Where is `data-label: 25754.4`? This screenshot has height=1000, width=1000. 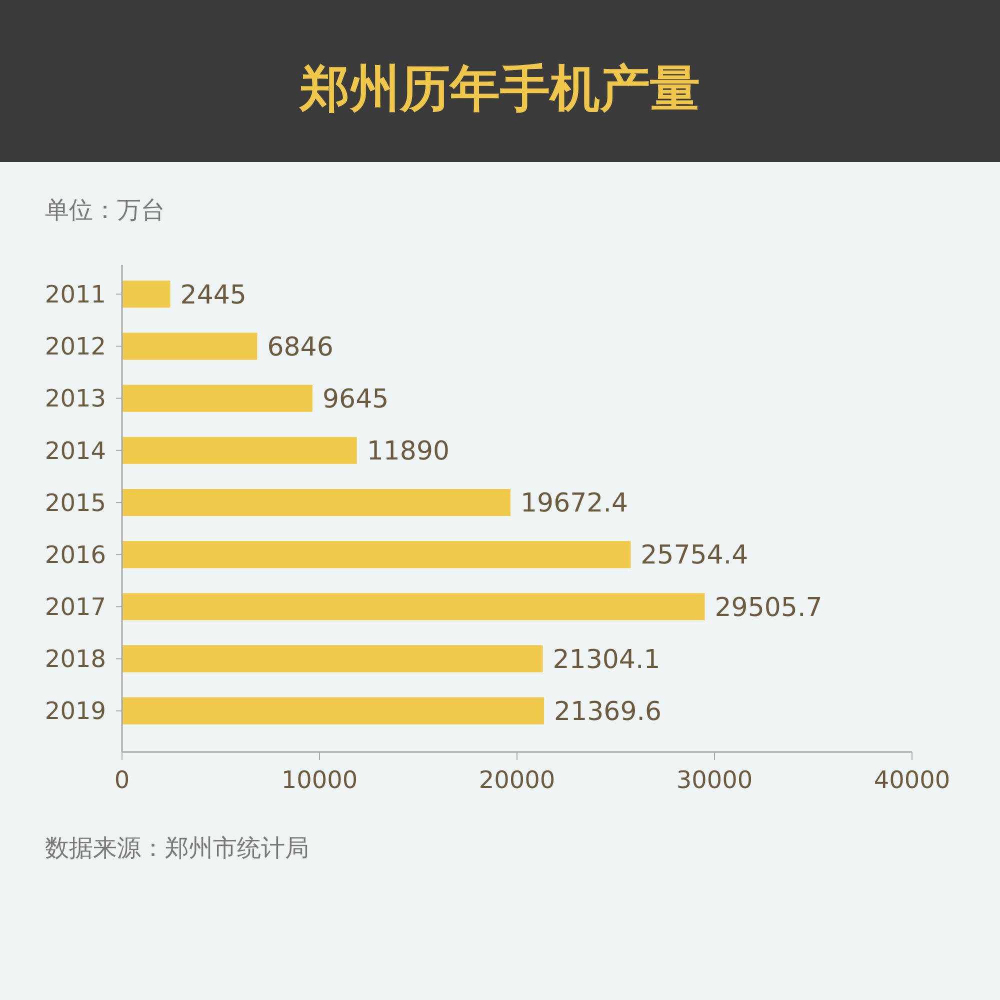 data-label: 25754.4 is located at coordinates (694, 555).